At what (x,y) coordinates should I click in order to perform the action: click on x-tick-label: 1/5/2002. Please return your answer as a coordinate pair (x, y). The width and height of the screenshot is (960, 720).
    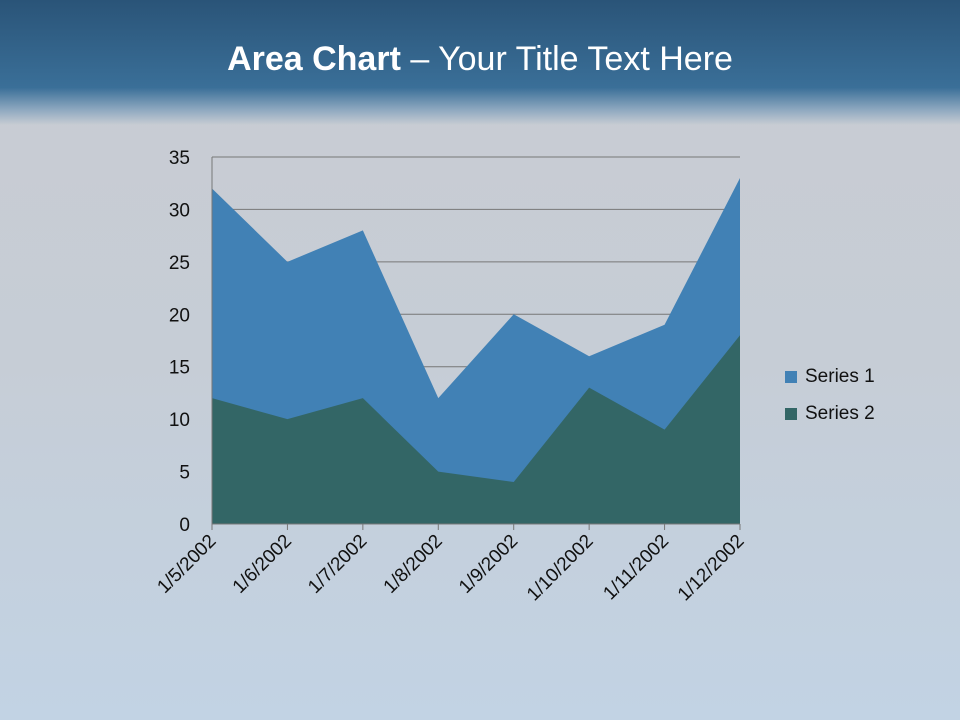
    Looking at the image, I should click on (186, 564).